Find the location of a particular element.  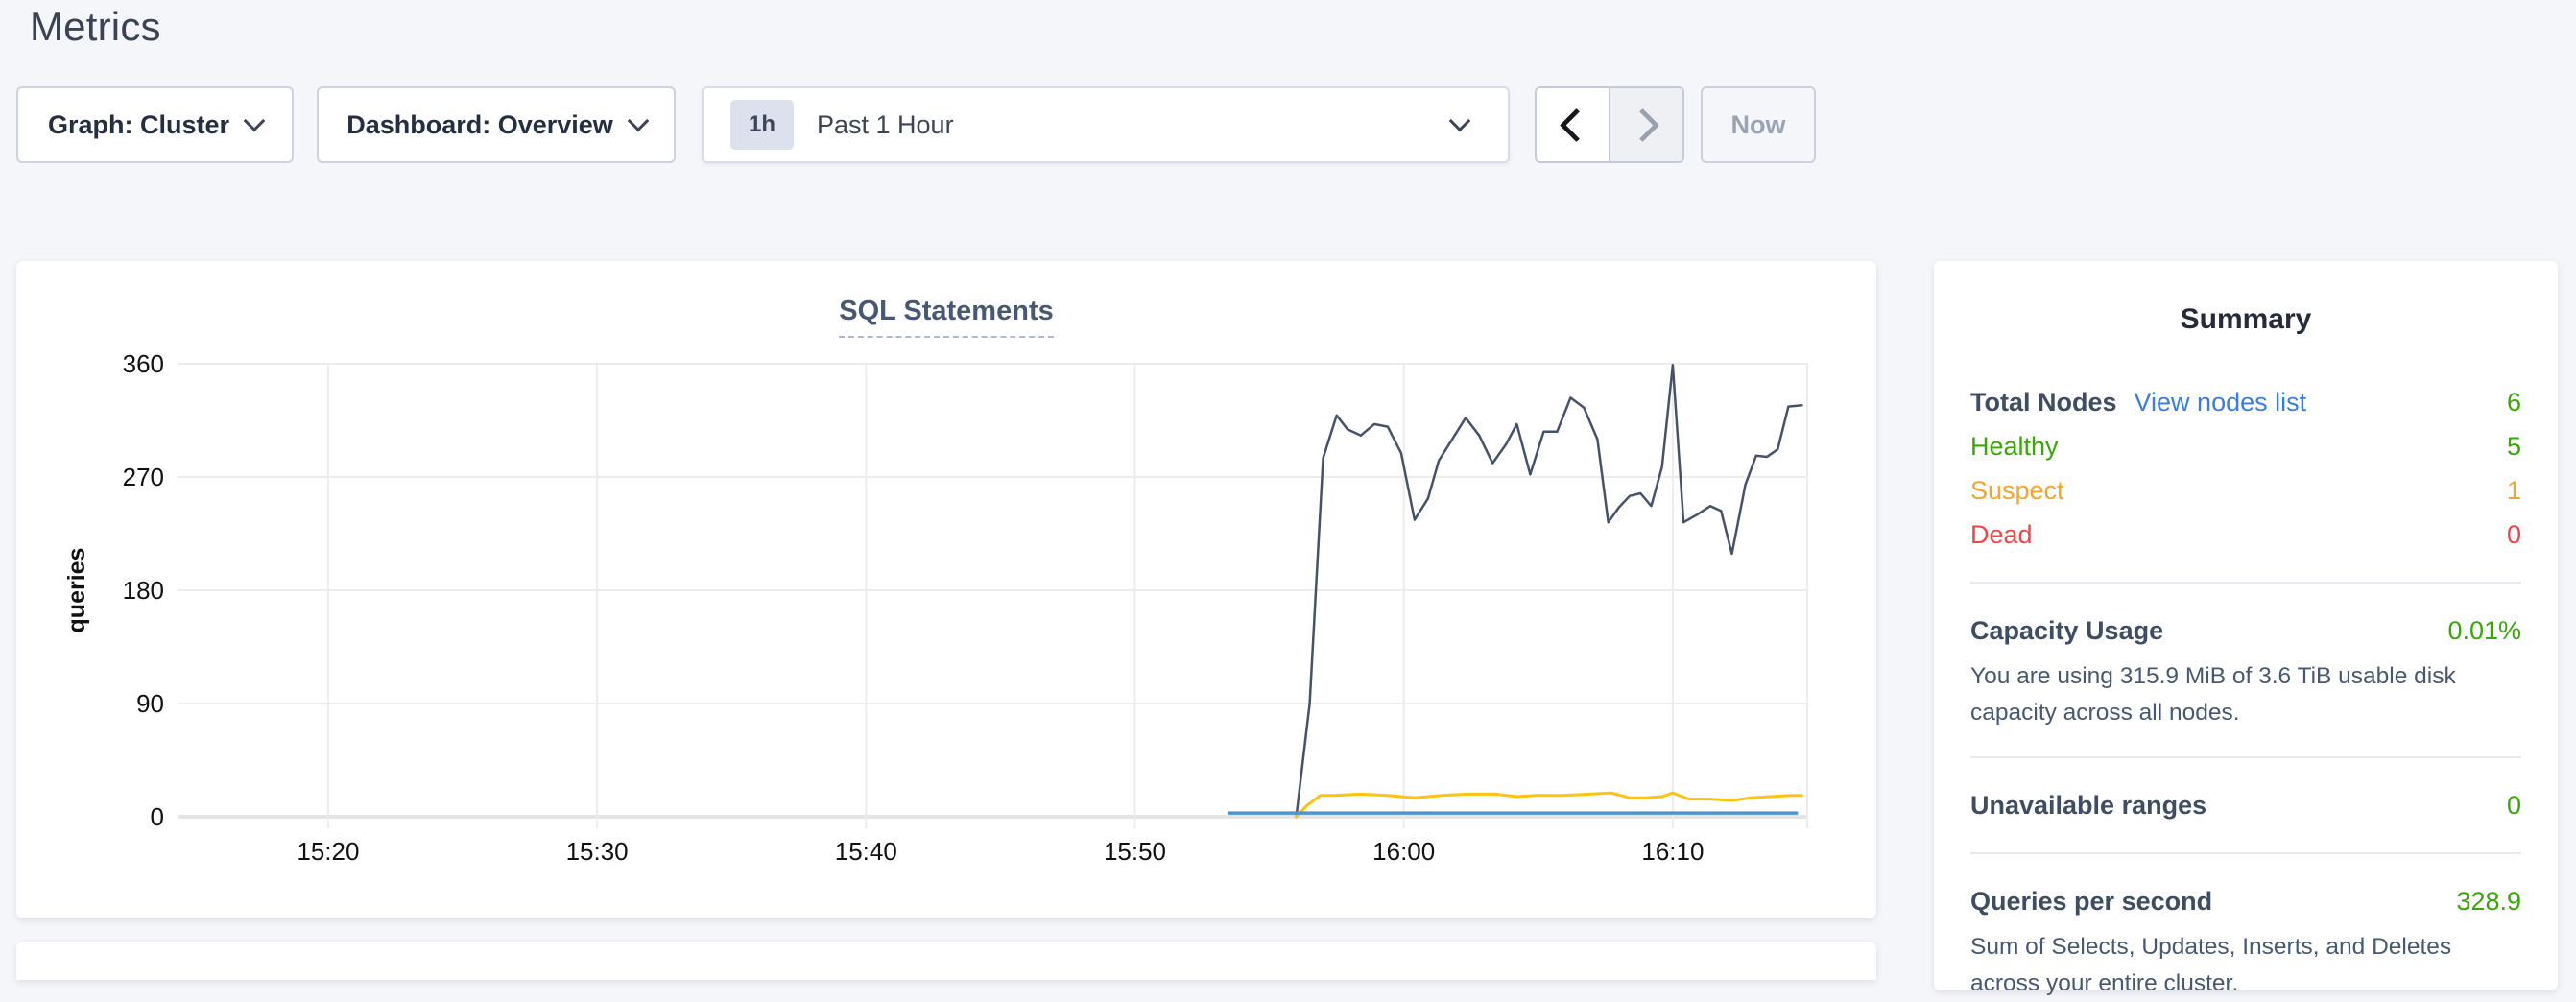

time-step-back-button is located at coordinates (1573, 124).